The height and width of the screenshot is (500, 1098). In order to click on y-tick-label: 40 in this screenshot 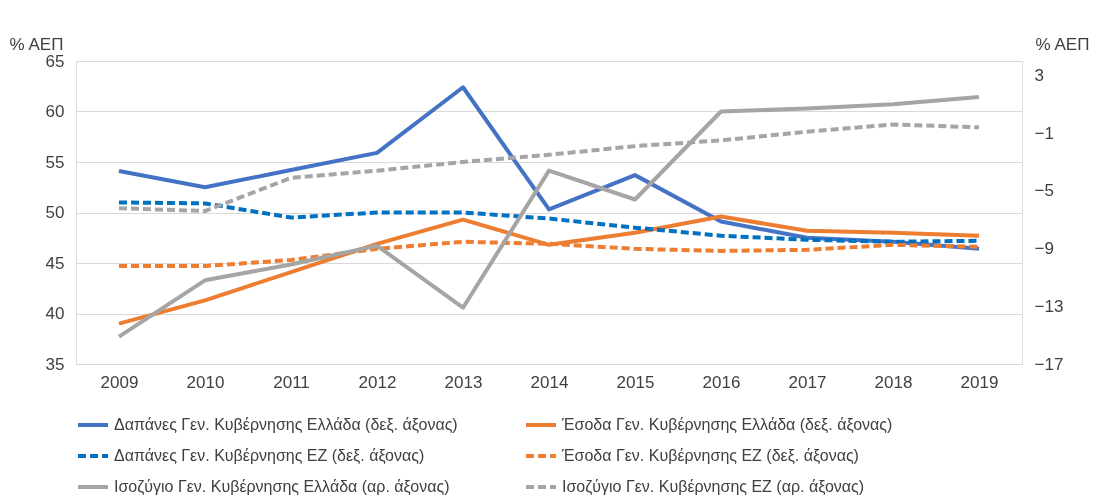, I will do `click(55, 313)`.